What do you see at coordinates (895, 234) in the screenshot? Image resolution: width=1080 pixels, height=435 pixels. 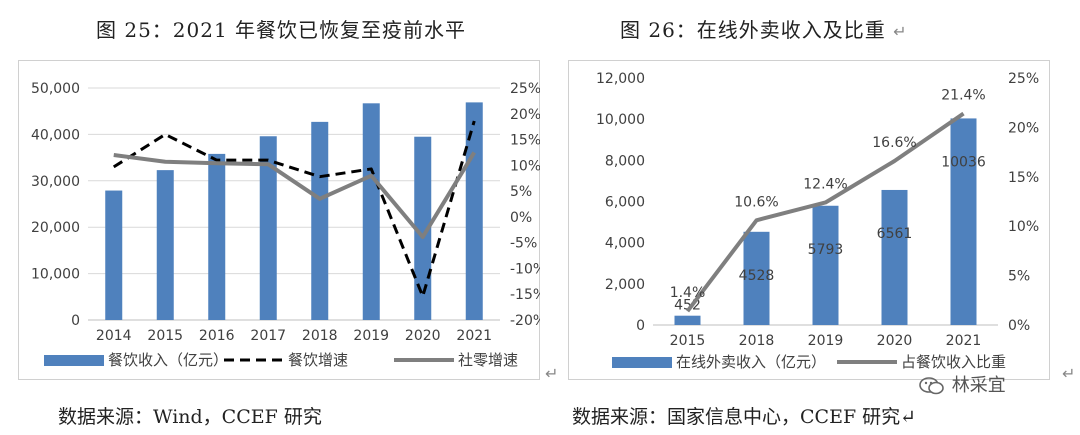 I see `bar-data-label: 6561` at bounding box center [895, 234].